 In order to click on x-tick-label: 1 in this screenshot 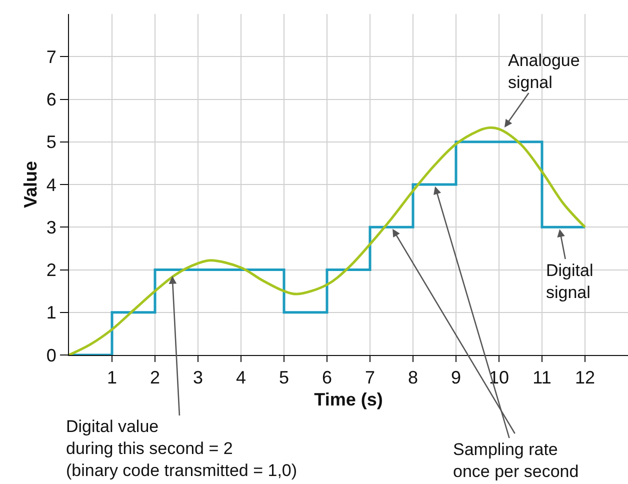, I will do `click(112, 378)`.